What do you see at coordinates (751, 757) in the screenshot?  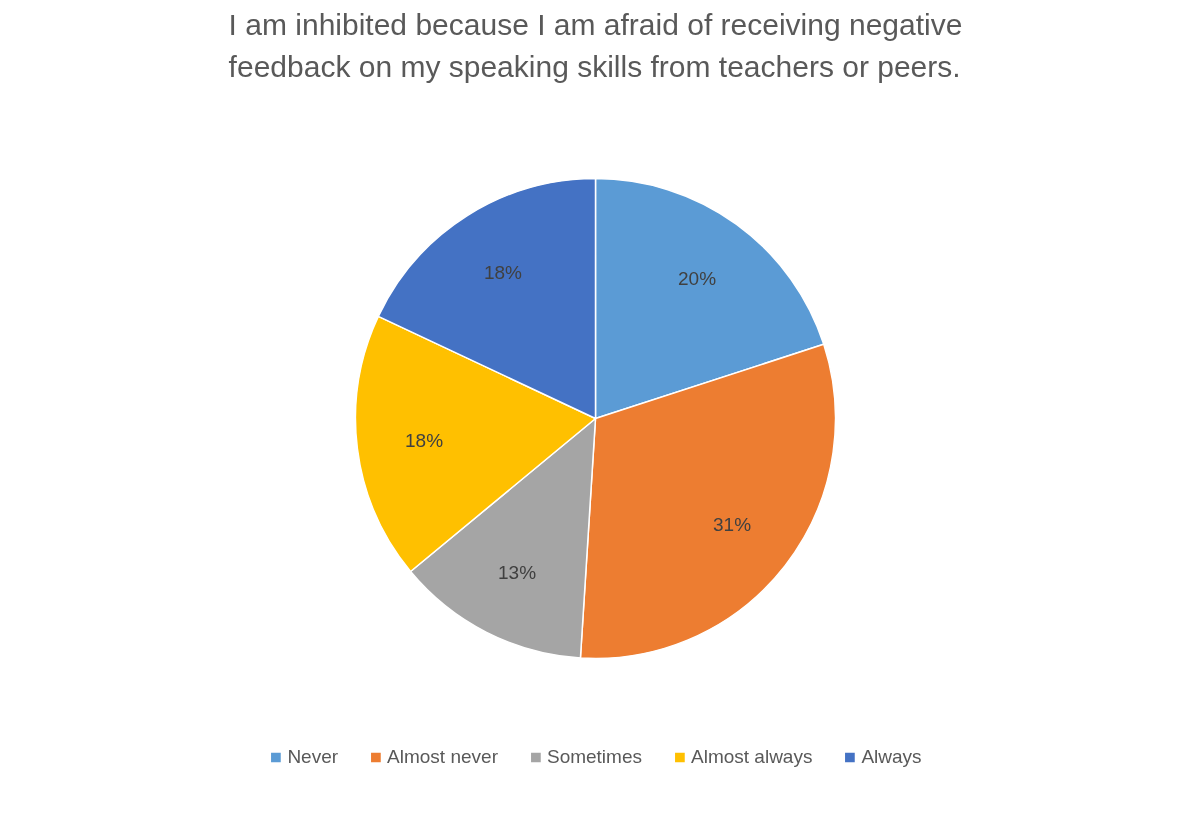 I see `legend-label: Almost always` at bounding box center [751, 757].